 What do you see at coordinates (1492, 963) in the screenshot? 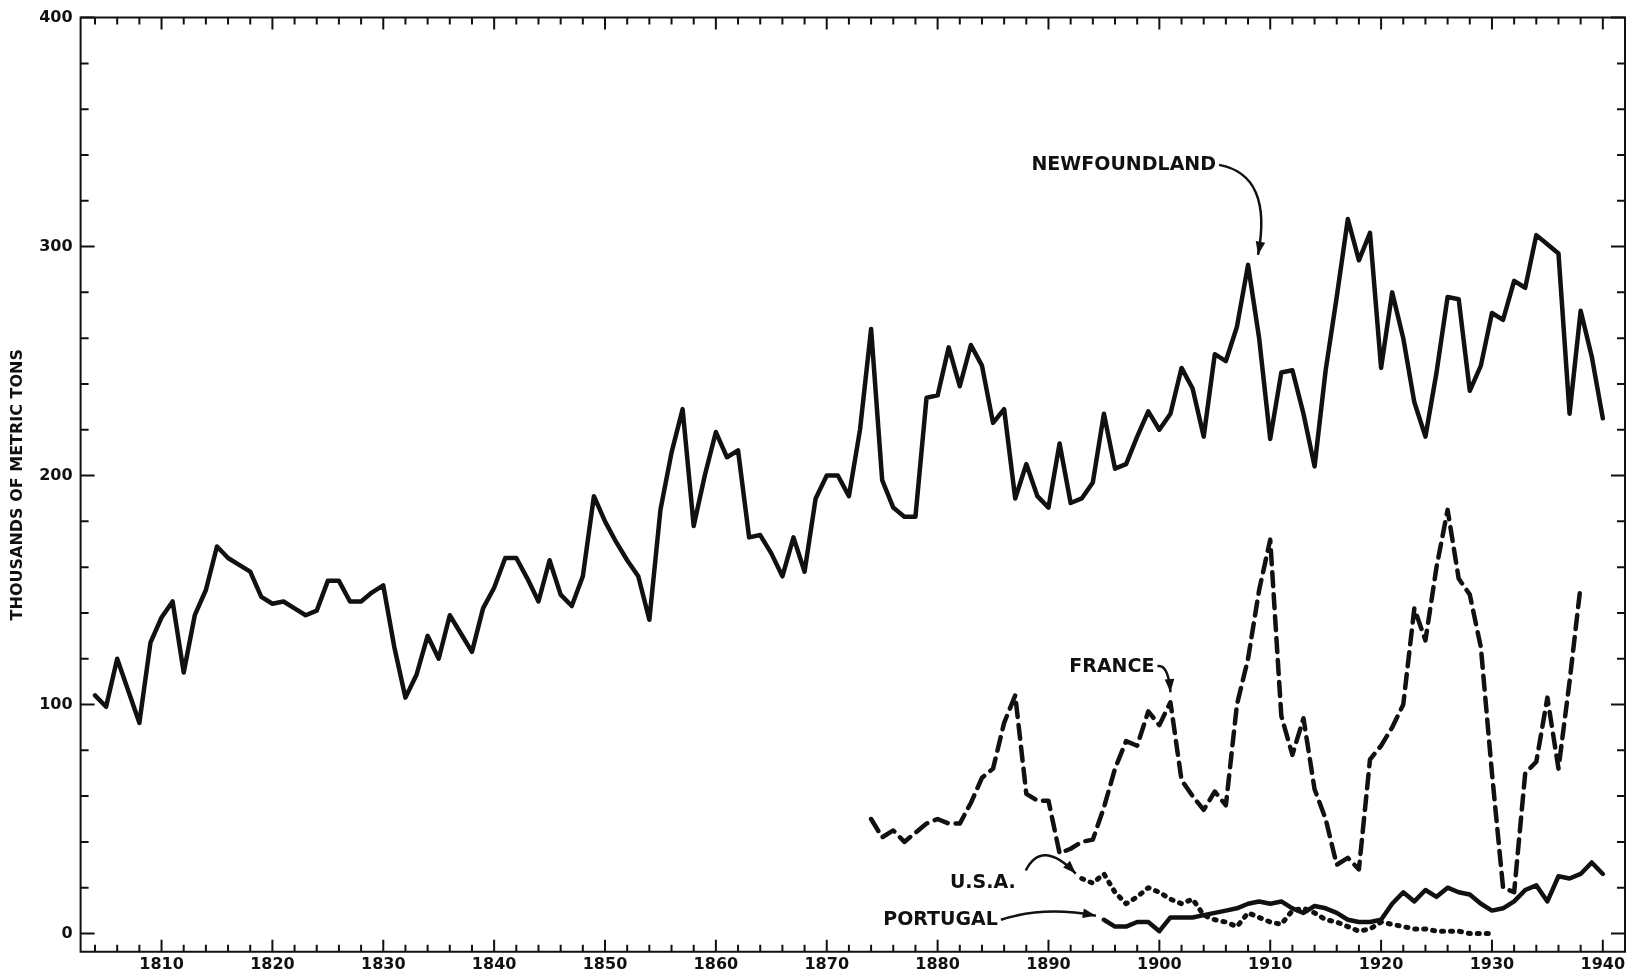
I see `x-tick-label: 1930` at bounding box center [1492, 963].